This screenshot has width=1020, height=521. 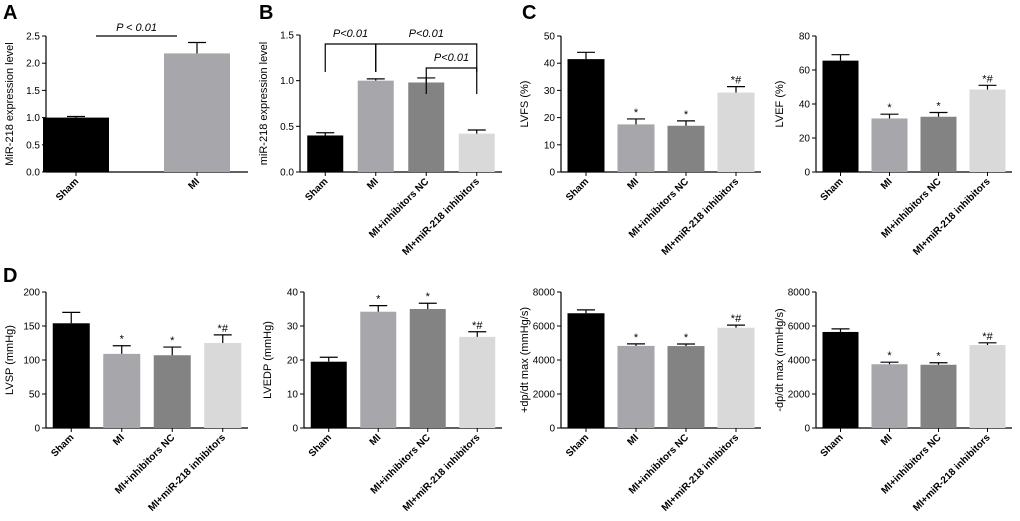 I want to click on y-axis-label: LVFS (%), so click(x=525, y=104).